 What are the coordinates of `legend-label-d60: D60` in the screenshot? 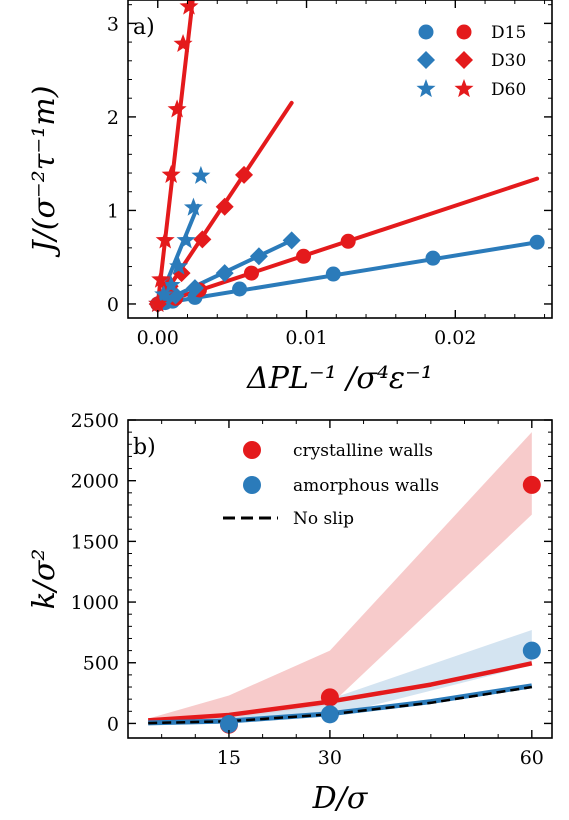 It's located at (508, 90).